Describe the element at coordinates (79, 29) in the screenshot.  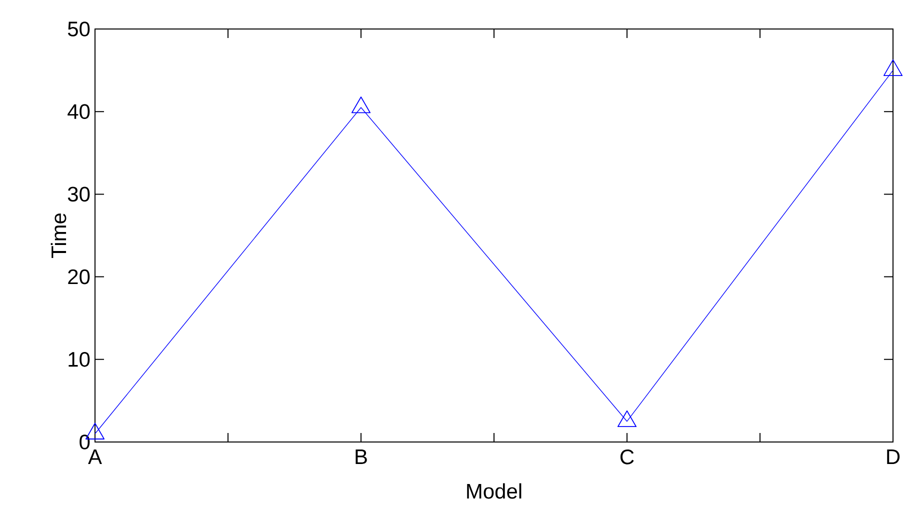
I see `y-tick-label: 50` at that location.